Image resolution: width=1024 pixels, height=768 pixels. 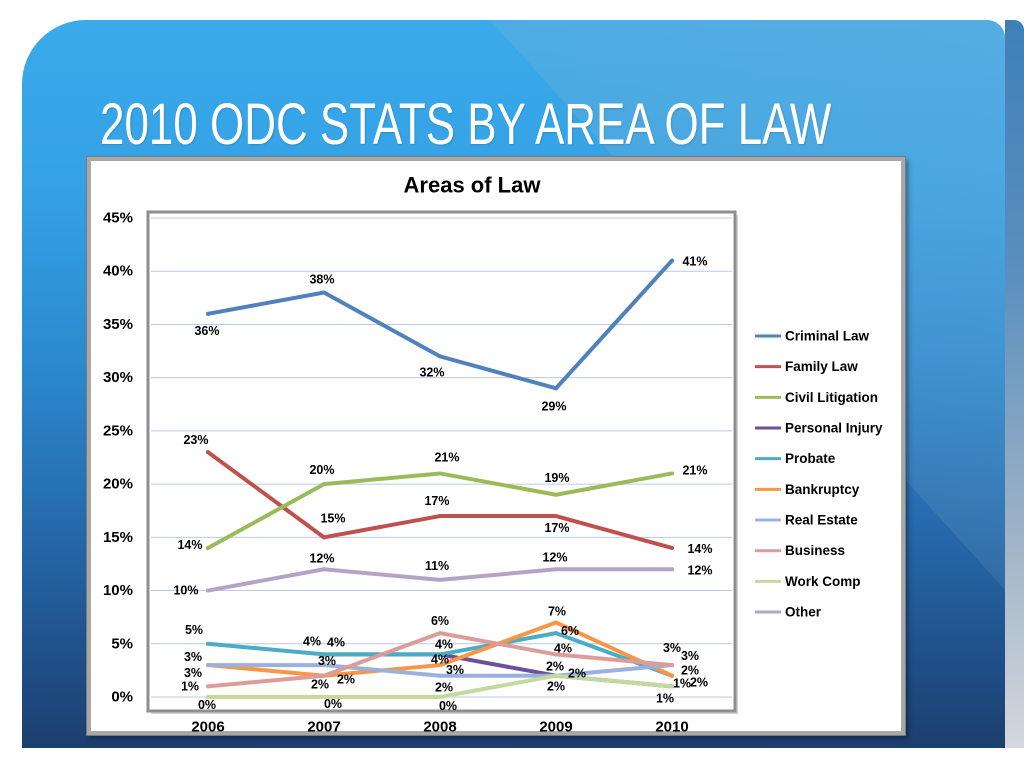 What do you see at coordinates (118, 218) in the screenshot?
I see `y-tick-label: 45%` at bounding box center [118, 218].